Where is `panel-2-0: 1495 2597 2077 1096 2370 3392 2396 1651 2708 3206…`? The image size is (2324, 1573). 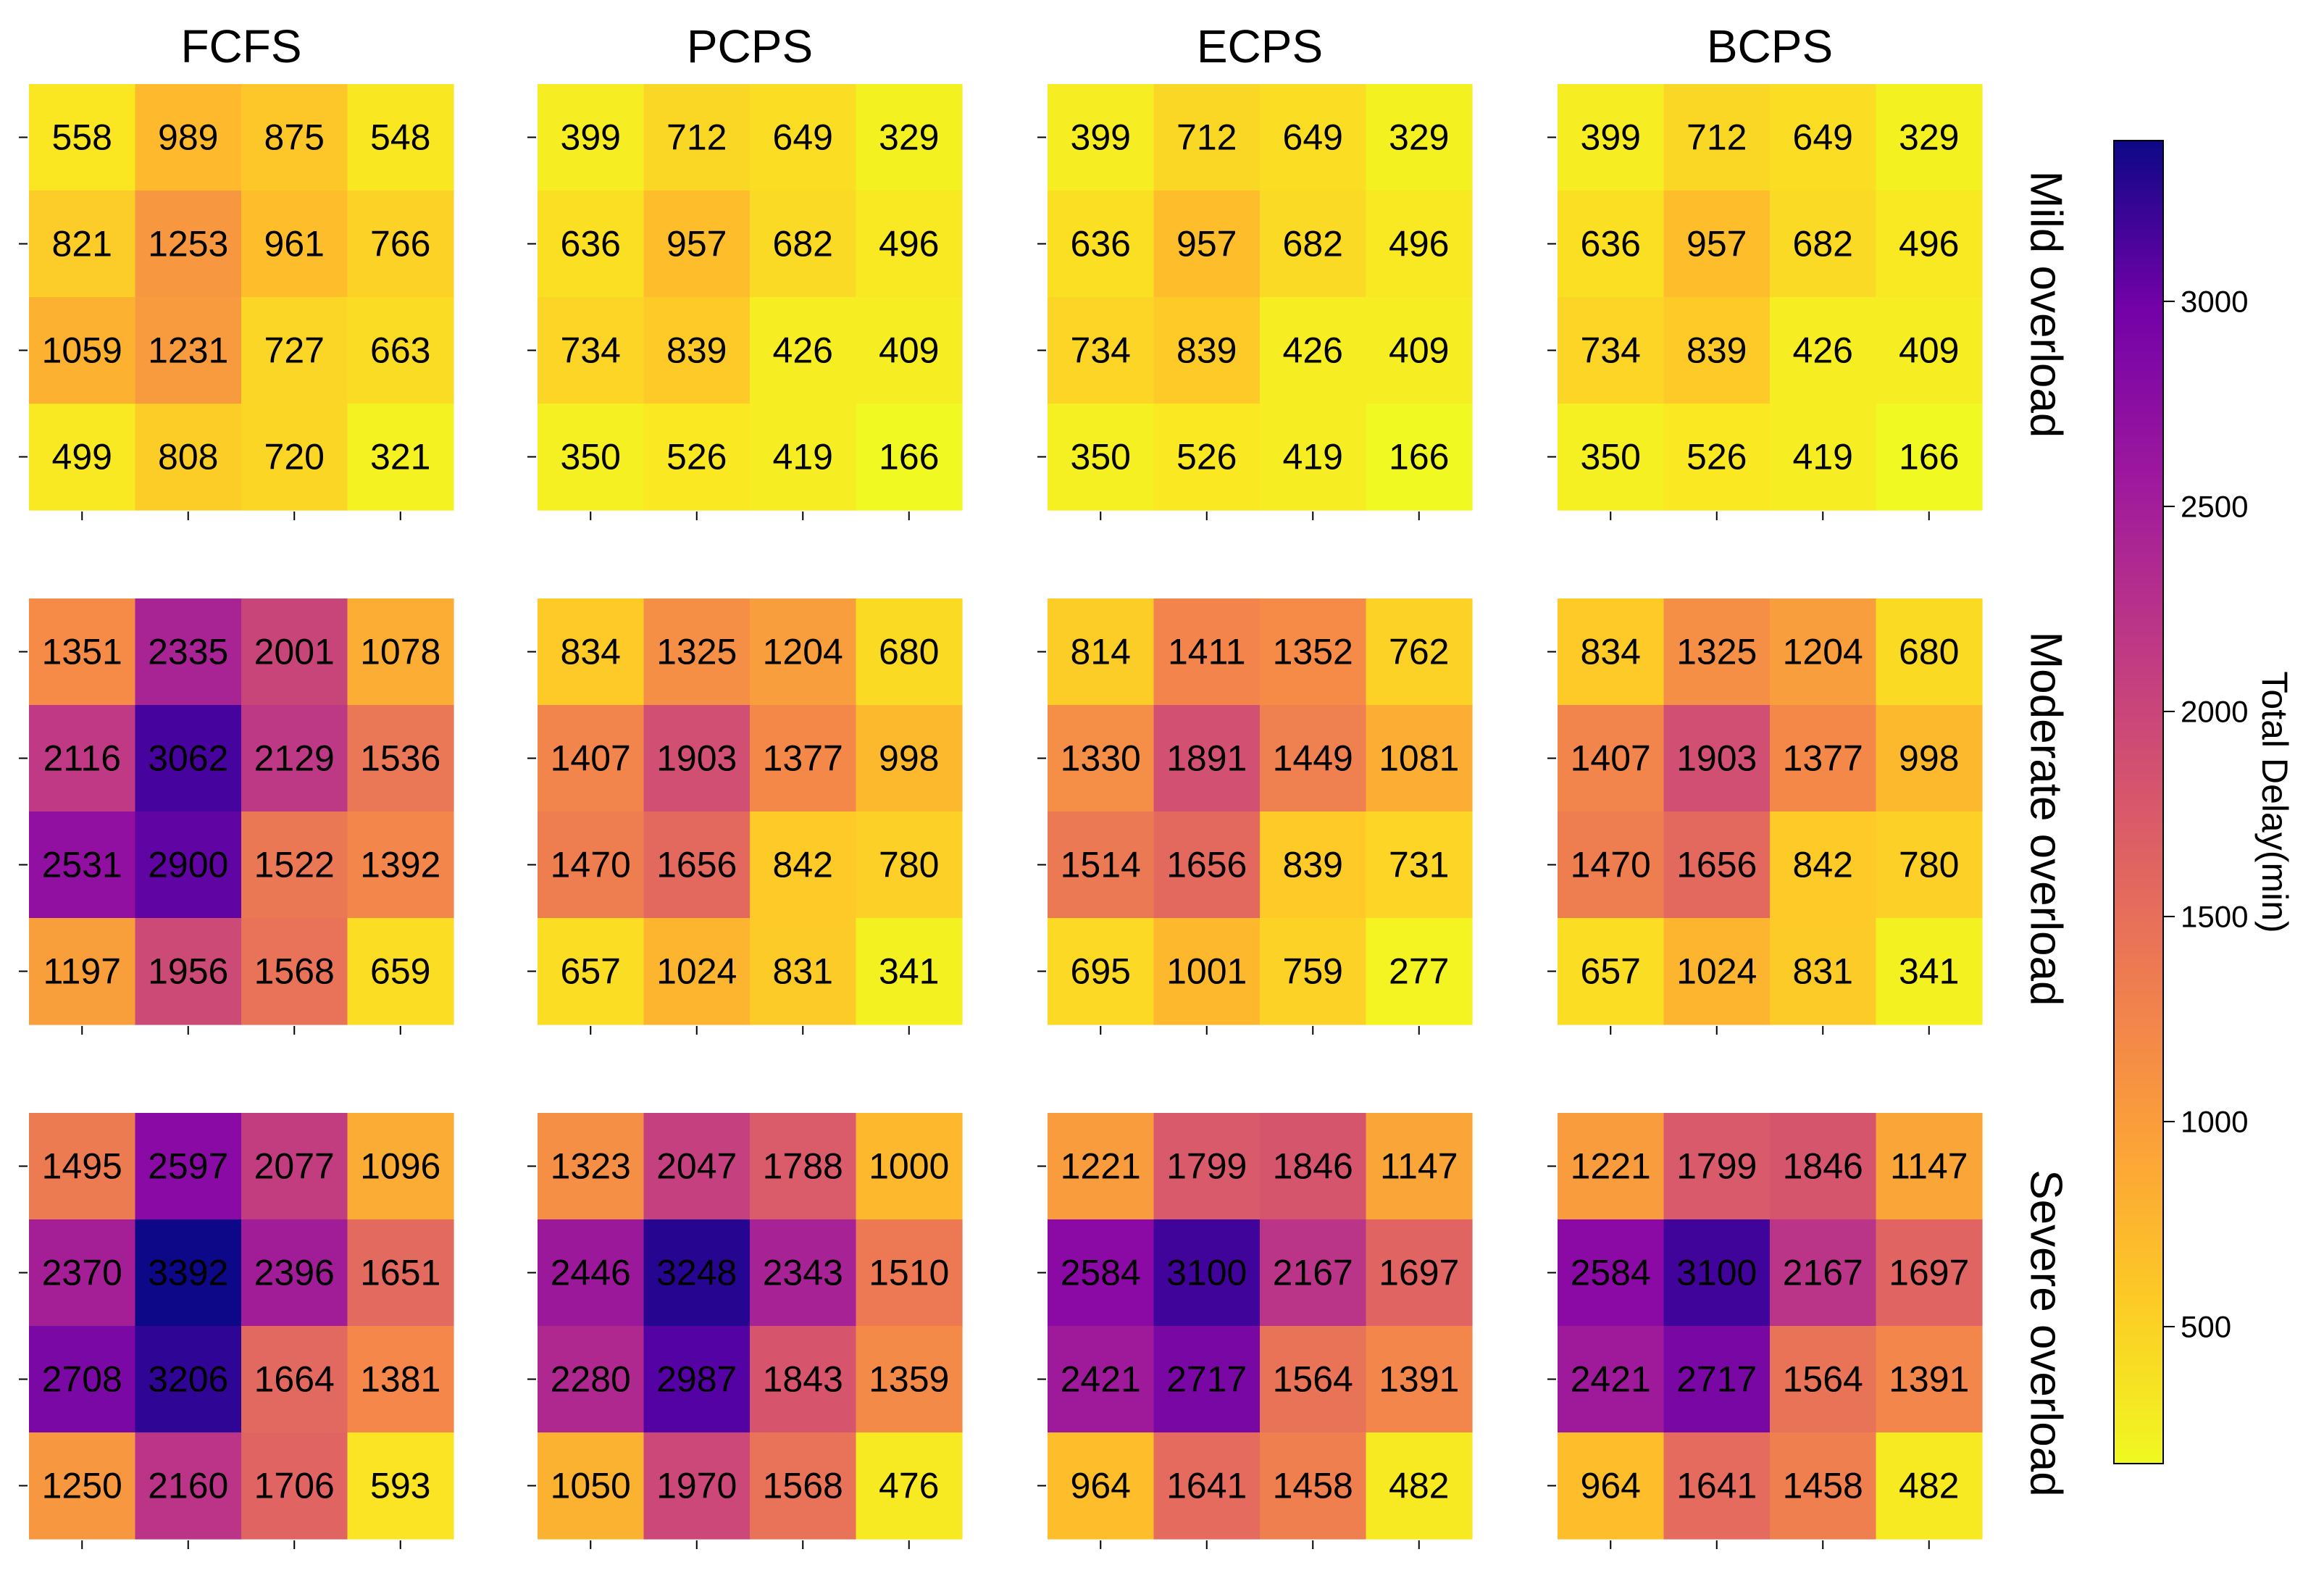
panel-2-0: 1495 2597 2077 1096 2370 3392 2396 1651 2708 3206… is located at coordinates (237, 1331).